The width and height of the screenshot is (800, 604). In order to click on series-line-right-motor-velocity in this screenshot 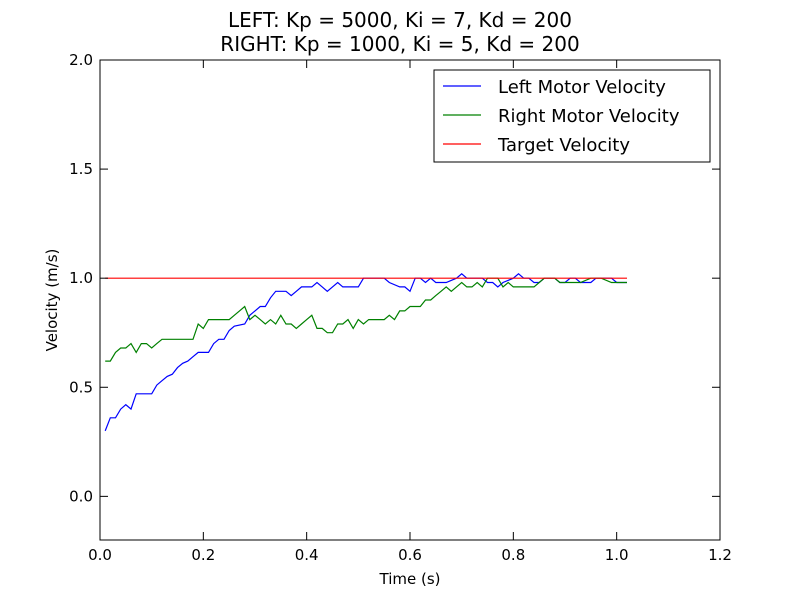, I will do `click(366, 319)`.